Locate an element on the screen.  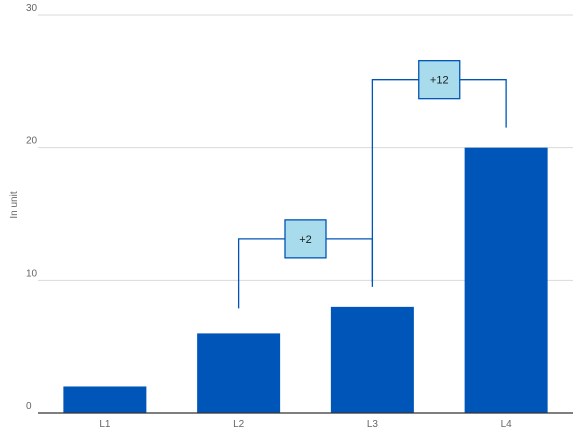
y-tick-label: 10 is located at coordinates (32, 273).